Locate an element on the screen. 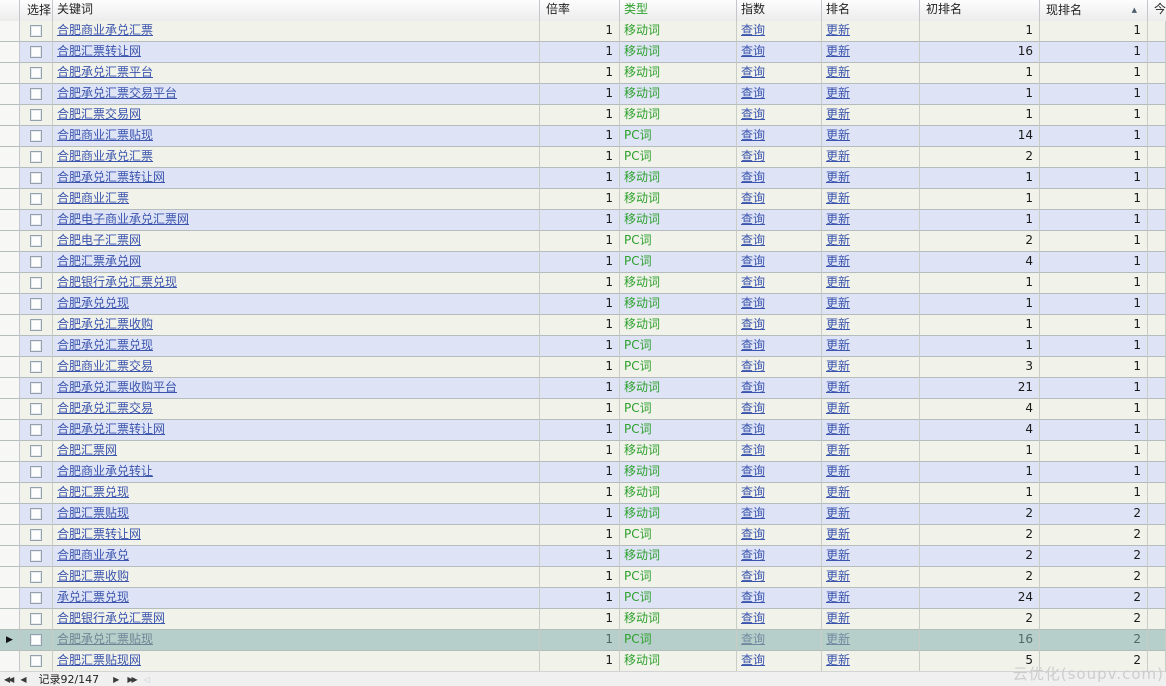 Image resolution: width=1166 pixels, height=686 pixels. keyword-link: 合肥承兑汇票收购平台 is located at coordinates (117, 387).